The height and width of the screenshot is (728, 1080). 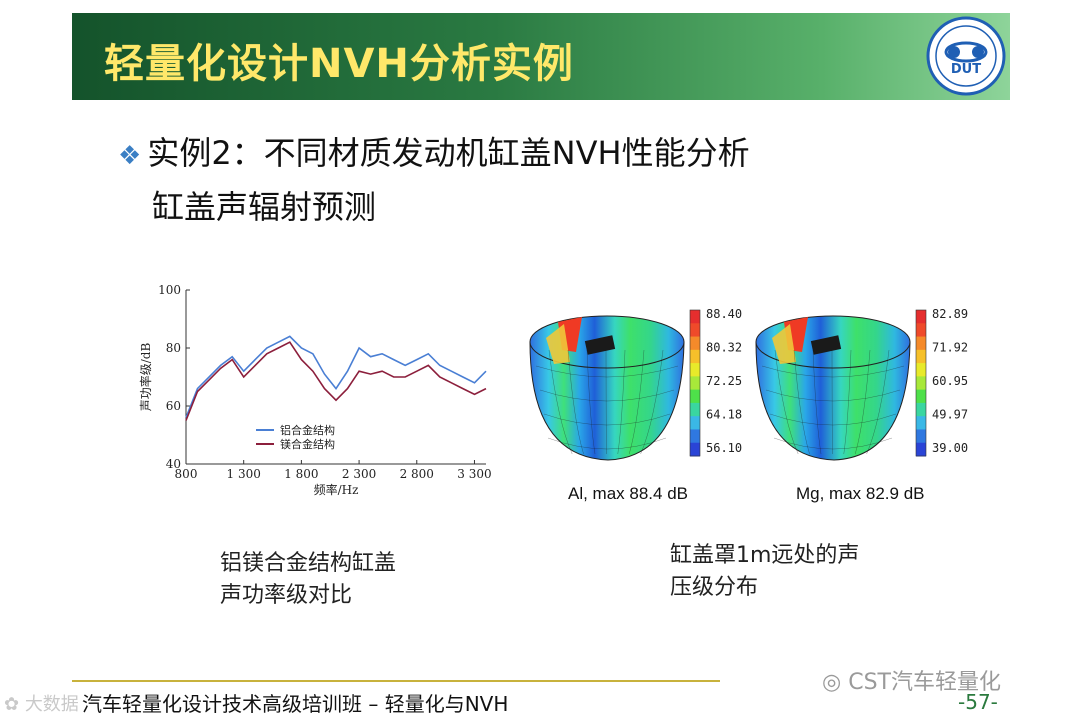 What do you see at coordinates (724, 448) in the screenshot?
I see `scale-label-4: 56.10` at bounding box center [724, 448].